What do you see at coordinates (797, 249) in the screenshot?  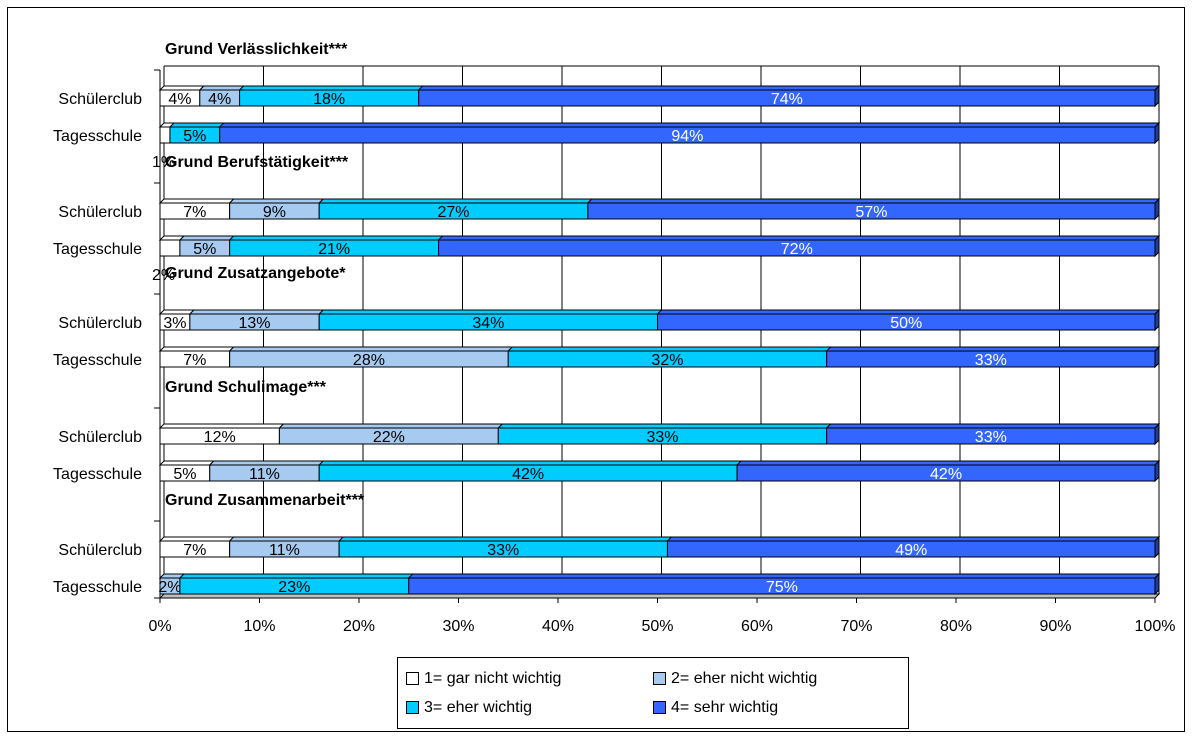 I see `data-label: 72%` at bounding box center [797, 249].